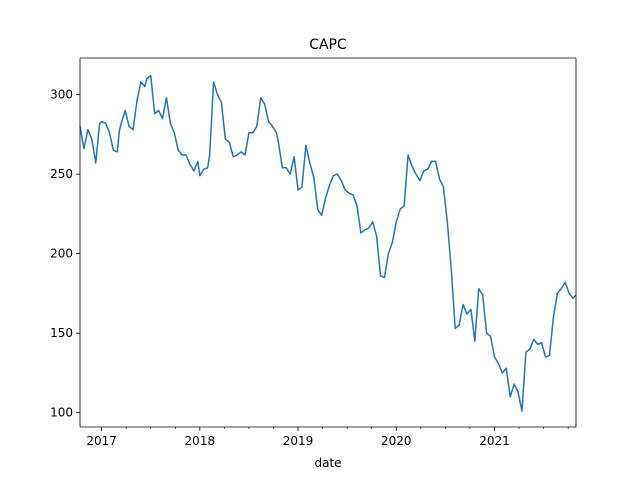 The height and width of the screenshot is (480, 640). Describe the element at coordinates (61, 333) in the screenshot. I see `y-tick-label: 150` at that location.